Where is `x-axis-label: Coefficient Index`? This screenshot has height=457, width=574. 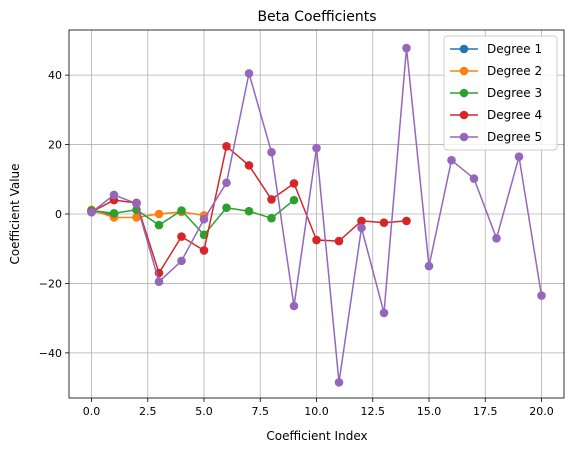 x-axis-label: Coefficient Index is located at coordinates (316, 436).